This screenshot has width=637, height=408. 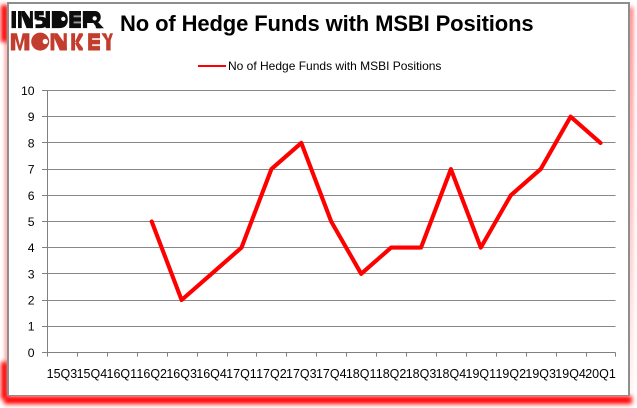 I want to click on svg-text: 4, so click(x=31, y=248).